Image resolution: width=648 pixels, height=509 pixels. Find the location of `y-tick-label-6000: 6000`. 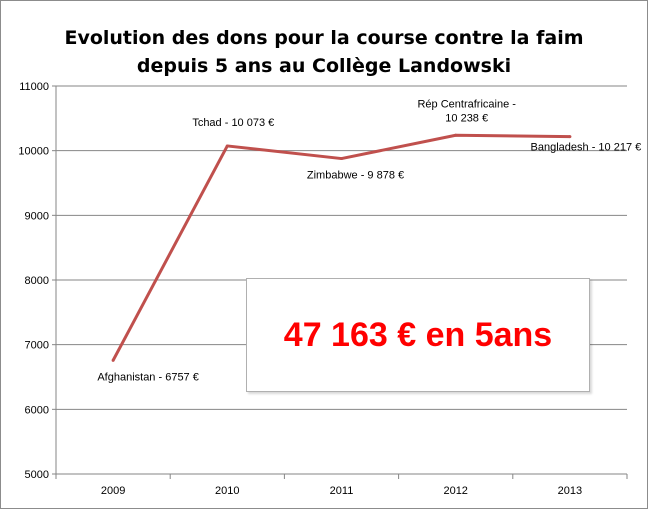

y-tick-label-6000: 6000 is located at coordinates (37, 410).